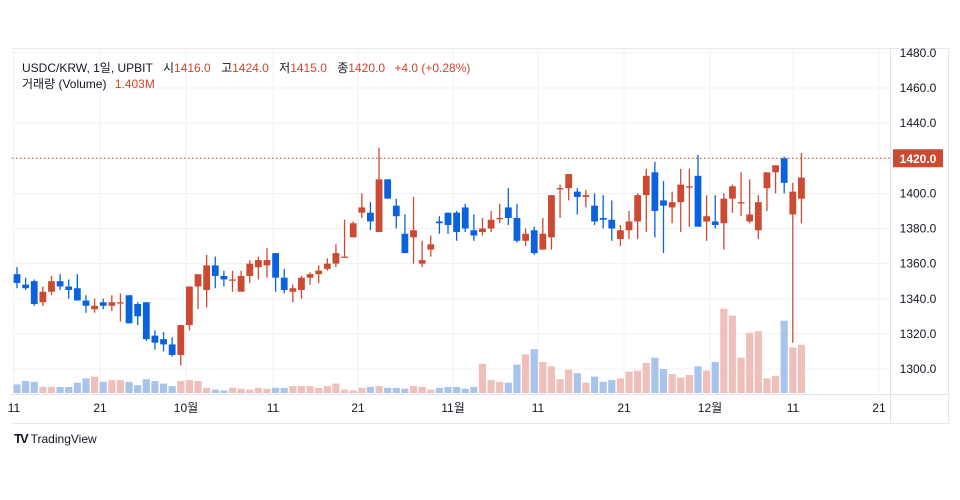 The height and width of the screenshot is (500, 960). Describe the element at coordinates (186, 408) in the screenshot. I see `time-tick: 10월` at that location.